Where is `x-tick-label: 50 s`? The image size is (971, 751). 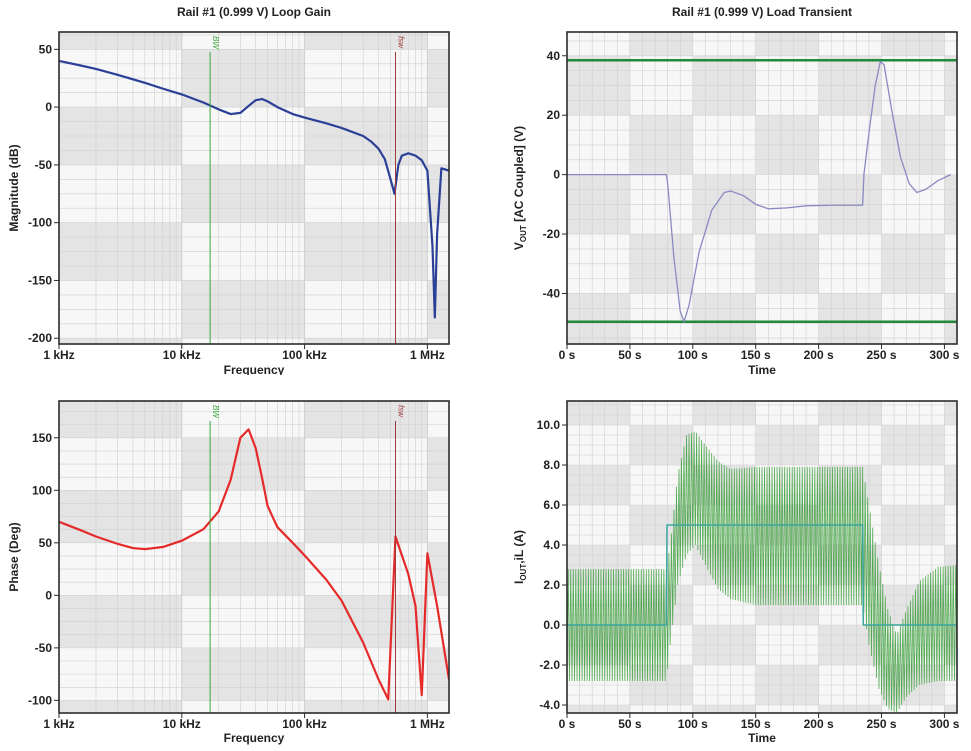 x-tick-label: 50 s is located at coordinates (630, 724).